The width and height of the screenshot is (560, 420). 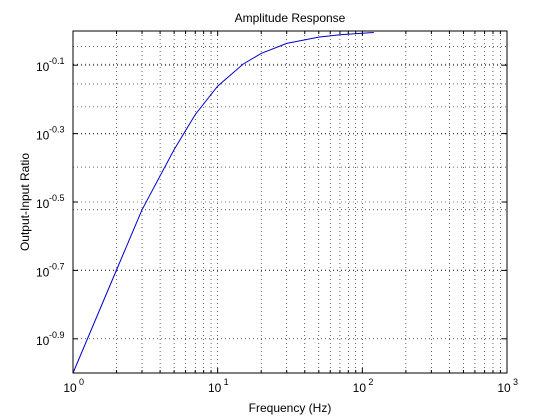 What do you see at coordinates (25, 202) in the screenshot?
I see `y-axis-label: Output-Input Ratio` at bounding box center [25, 202].